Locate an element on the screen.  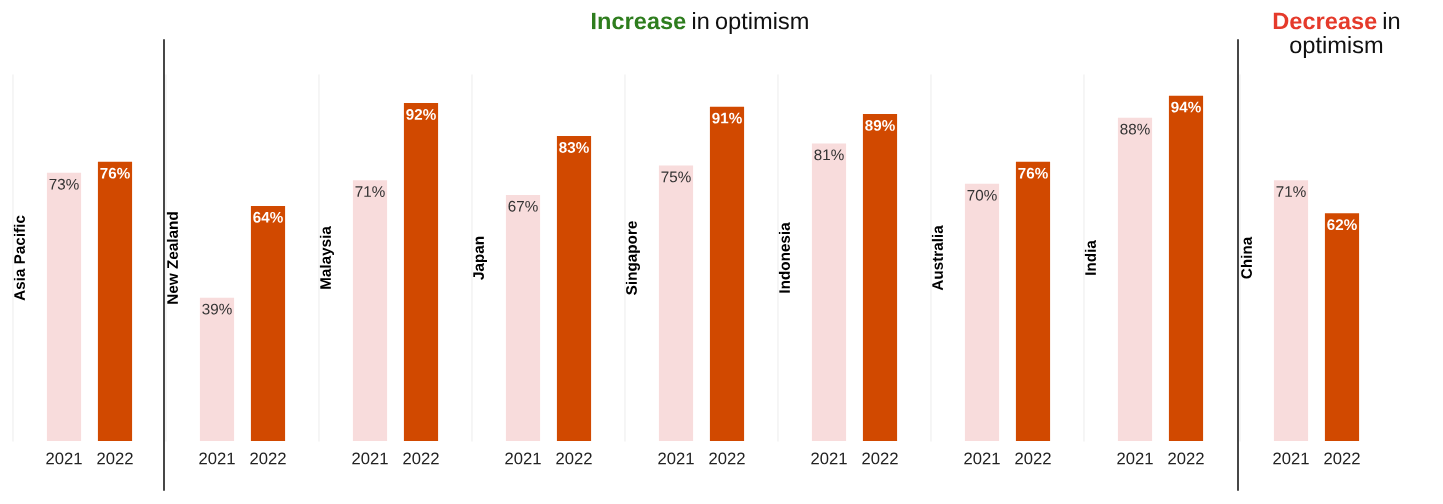
data-label: 94% is located at coordinates (1186, 107).